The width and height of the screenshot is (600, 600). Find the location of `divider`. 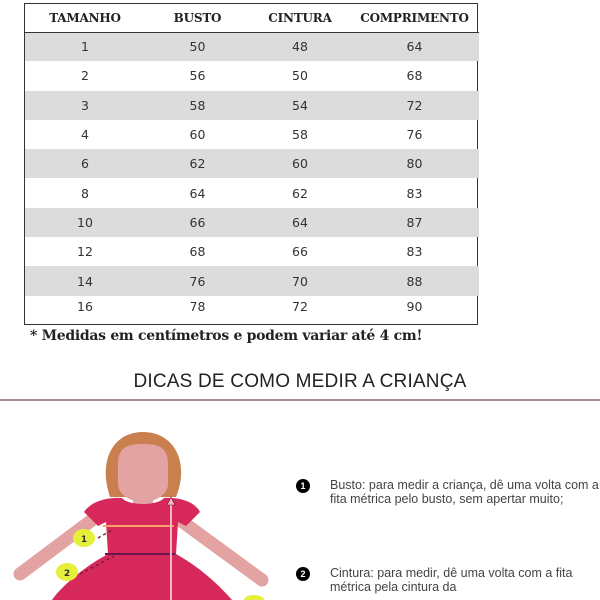

divider is located at coordinates (300, 400).